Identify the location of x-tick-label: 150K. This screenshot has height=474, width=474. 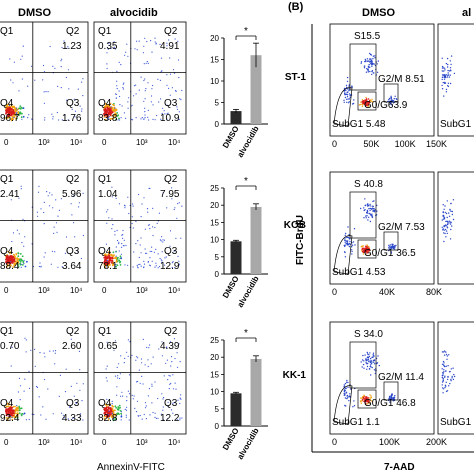
(436, 144).